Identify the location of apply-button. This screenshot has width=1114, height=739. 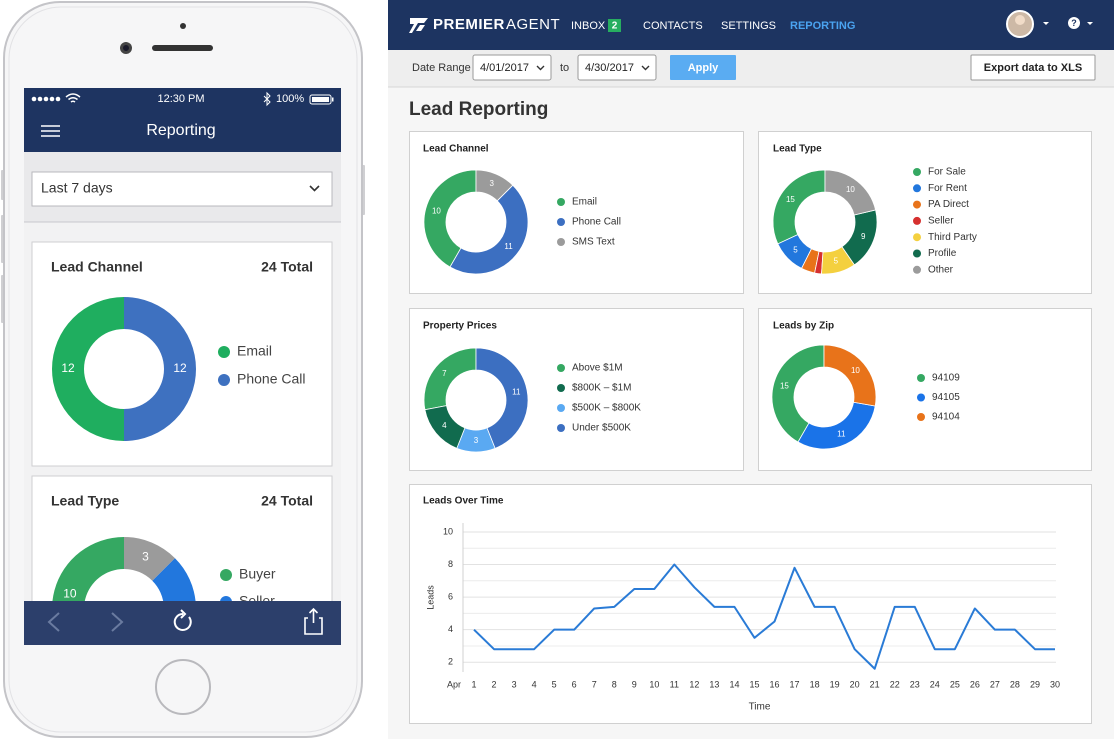
(703, 67).